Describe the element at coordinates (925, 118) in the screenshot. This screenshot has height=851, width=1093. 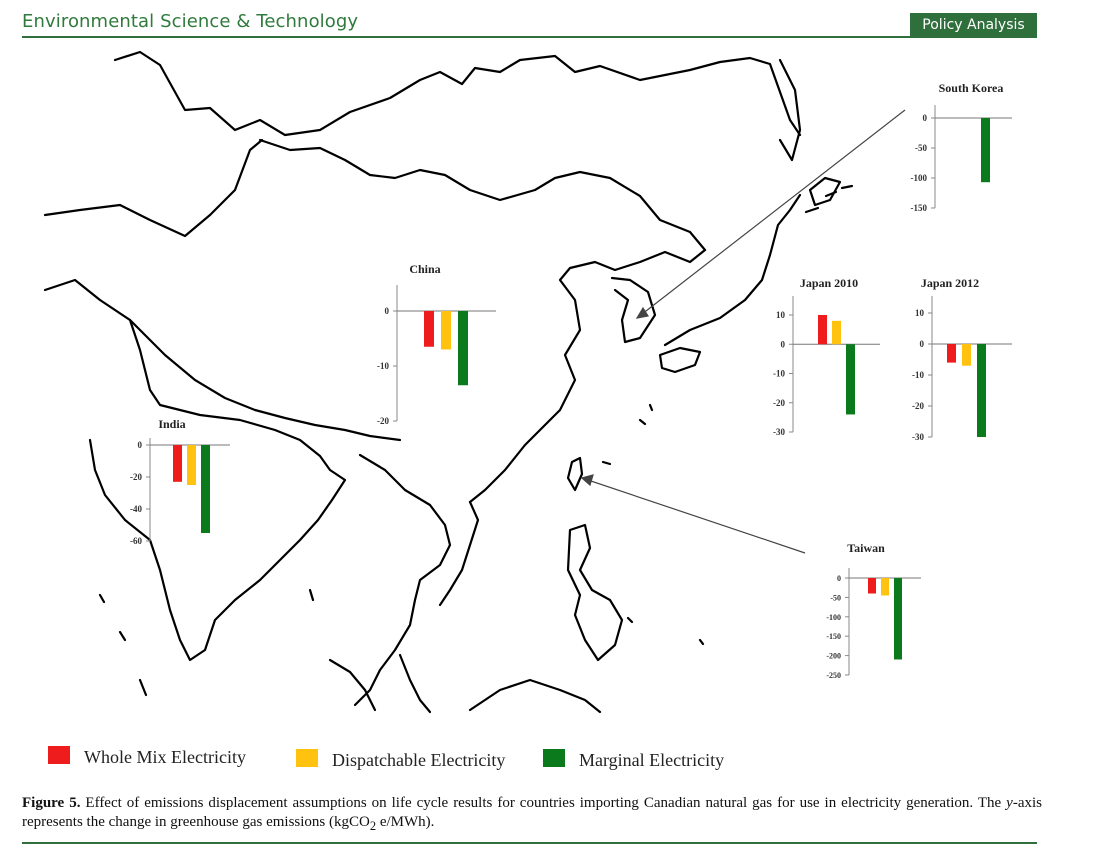
I see `tick-label-south-korea-0: 0` at that location.